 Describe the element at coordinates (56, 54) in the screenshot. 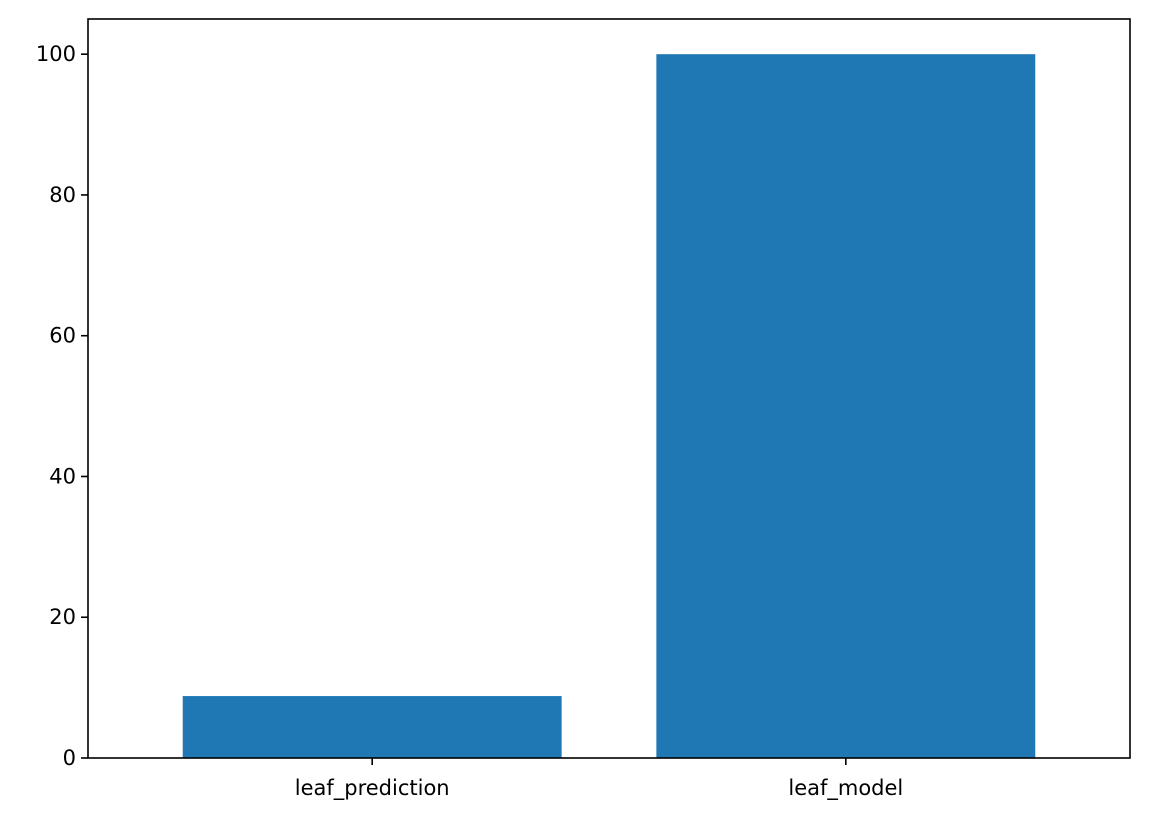

I see `y-tick-label: 100` at that location.